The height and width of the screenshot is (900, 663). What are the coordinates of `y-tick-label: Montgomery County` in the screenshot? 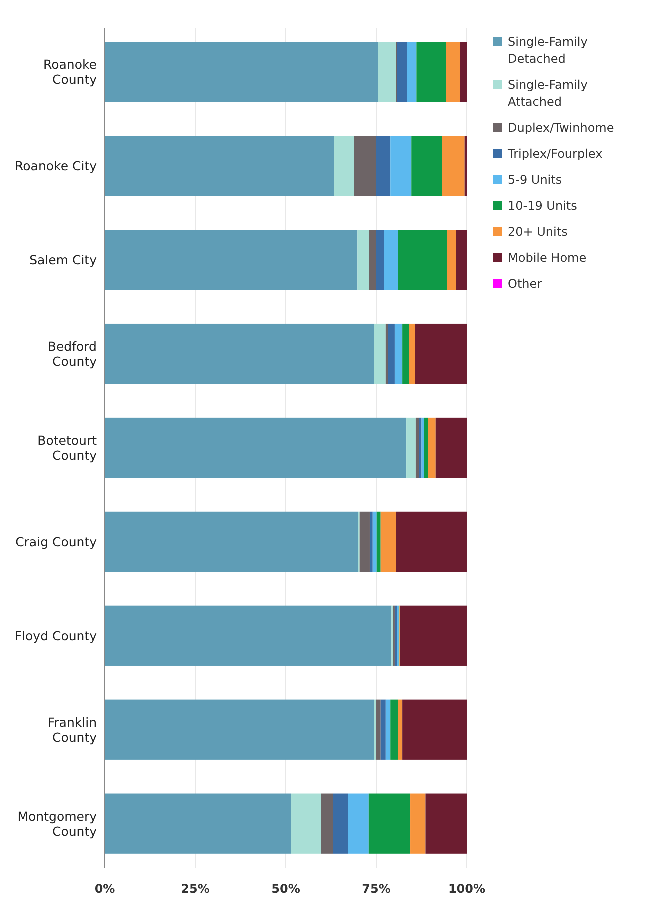 It's located at (58, 823).